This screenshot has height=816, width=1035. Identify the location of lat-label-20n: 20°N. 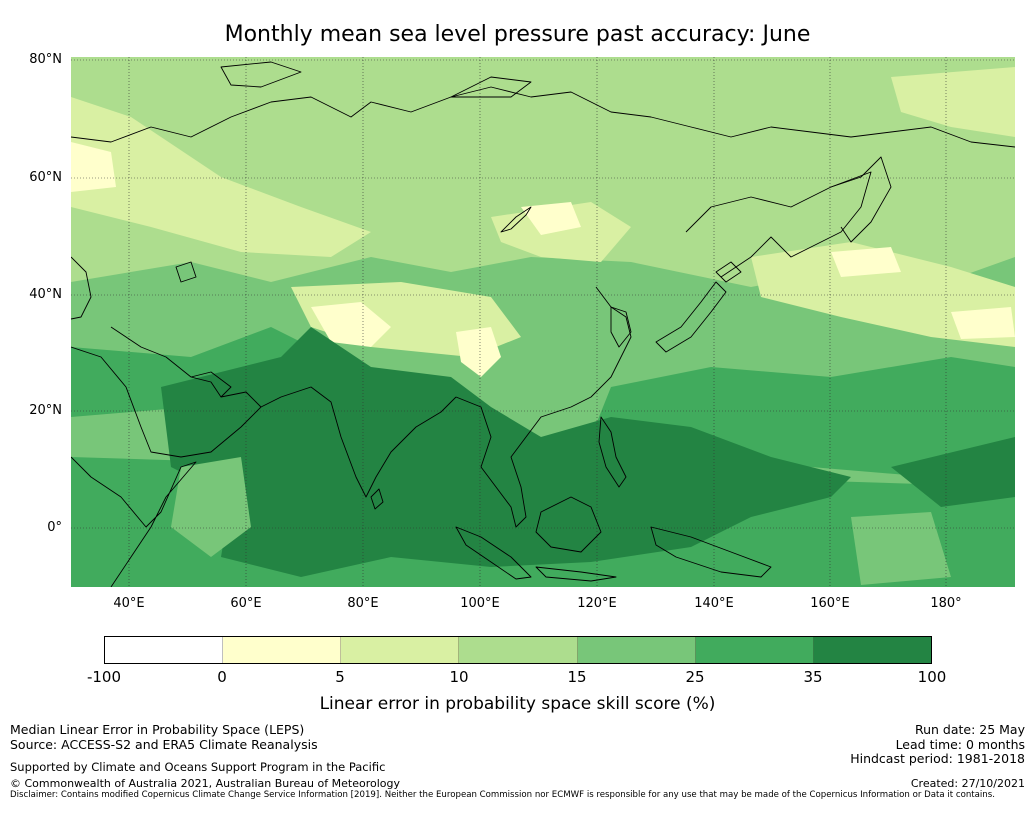
(45, 410).